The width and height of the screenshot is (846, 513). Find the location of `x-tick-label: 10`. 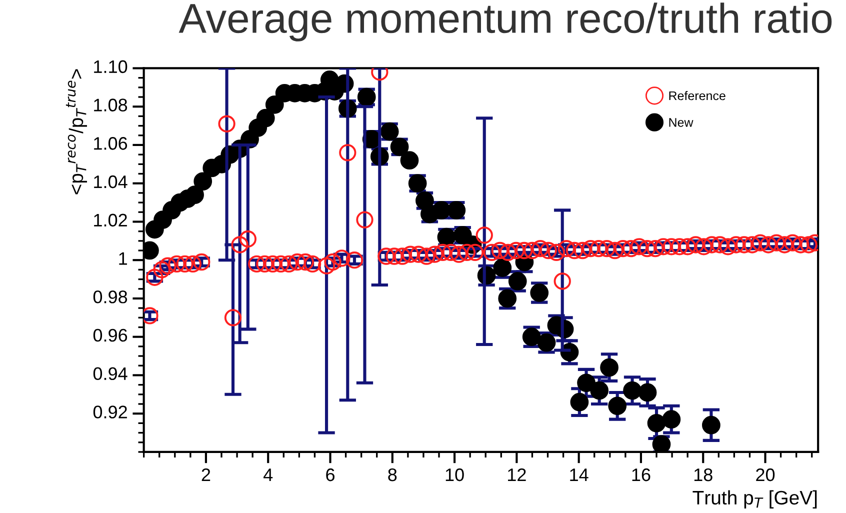

x-tick-label: 10 is located at coordinates (455, 475).